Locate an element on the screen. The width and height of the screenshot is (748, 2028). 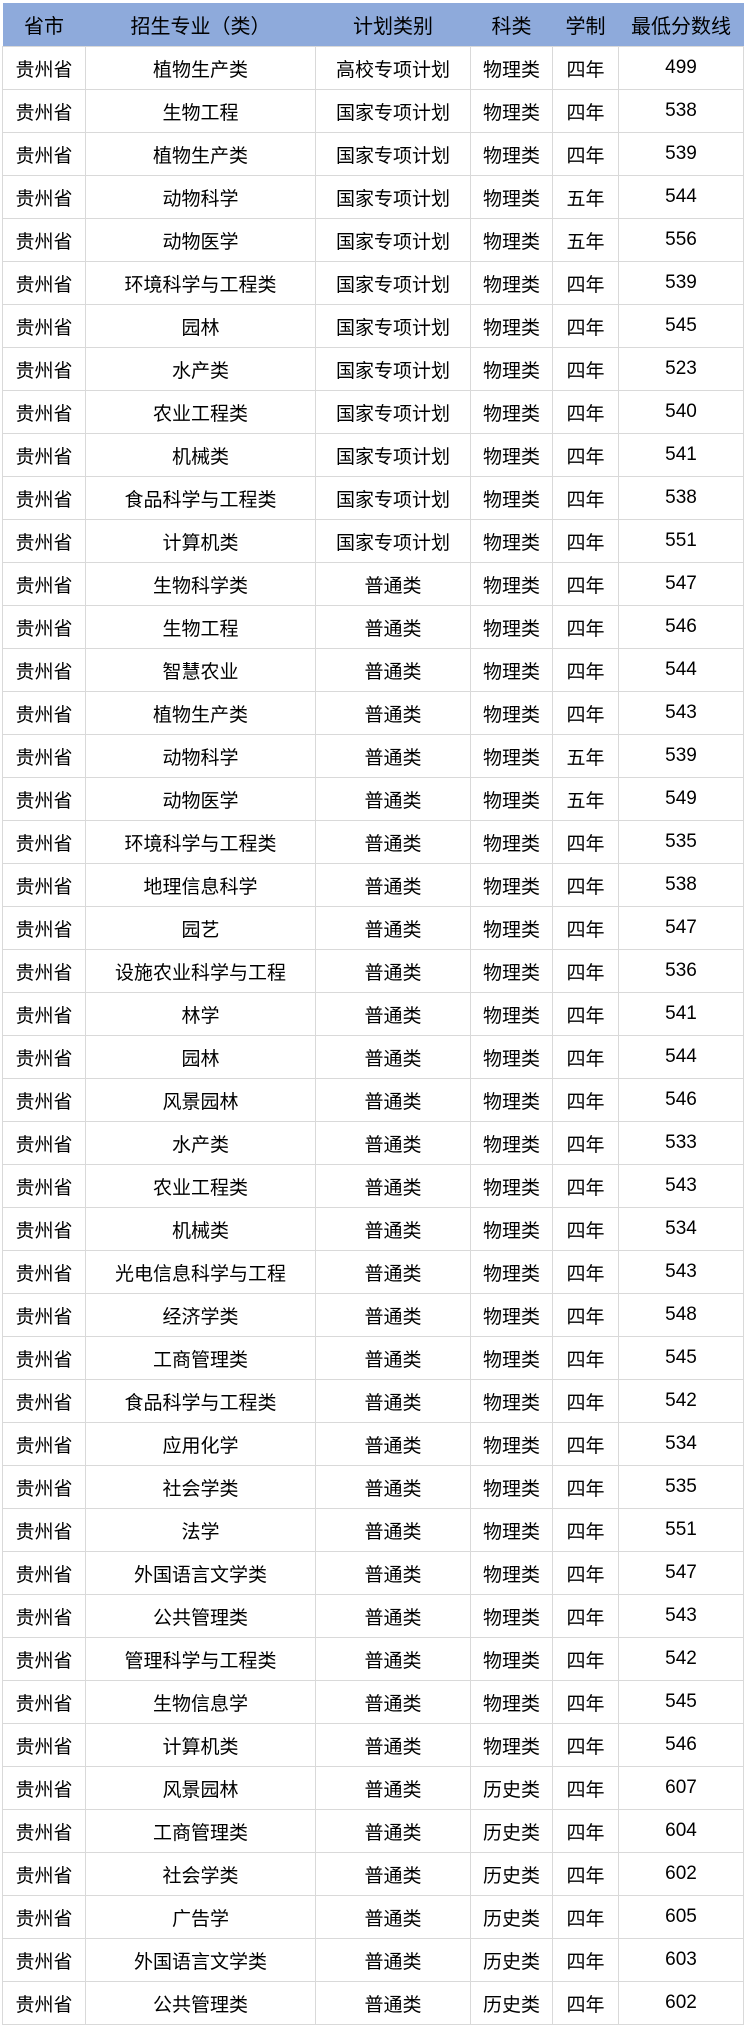
table-row: 贵州省 林学 普通类 物理类 四年 541 is located at coordinates (373, 1014).